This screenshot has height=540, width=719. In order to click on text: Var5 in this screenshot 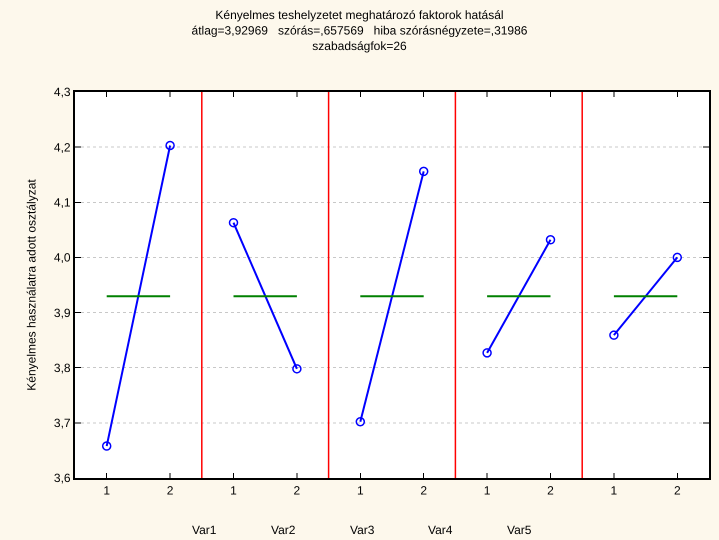, I will do `click(519, 530)`.